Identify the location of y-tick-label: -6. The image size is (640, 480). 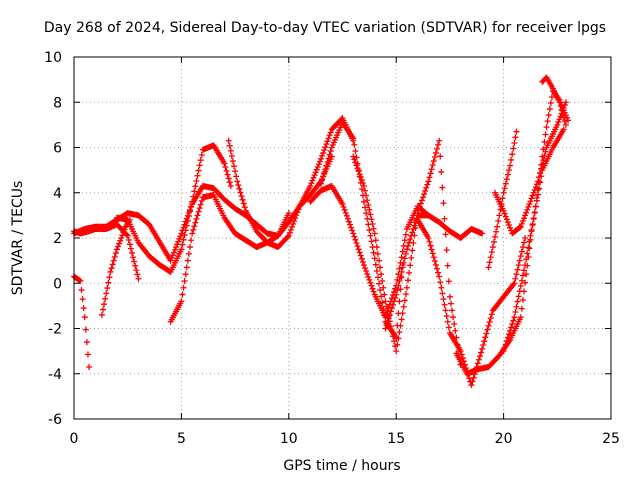
(55, 420).